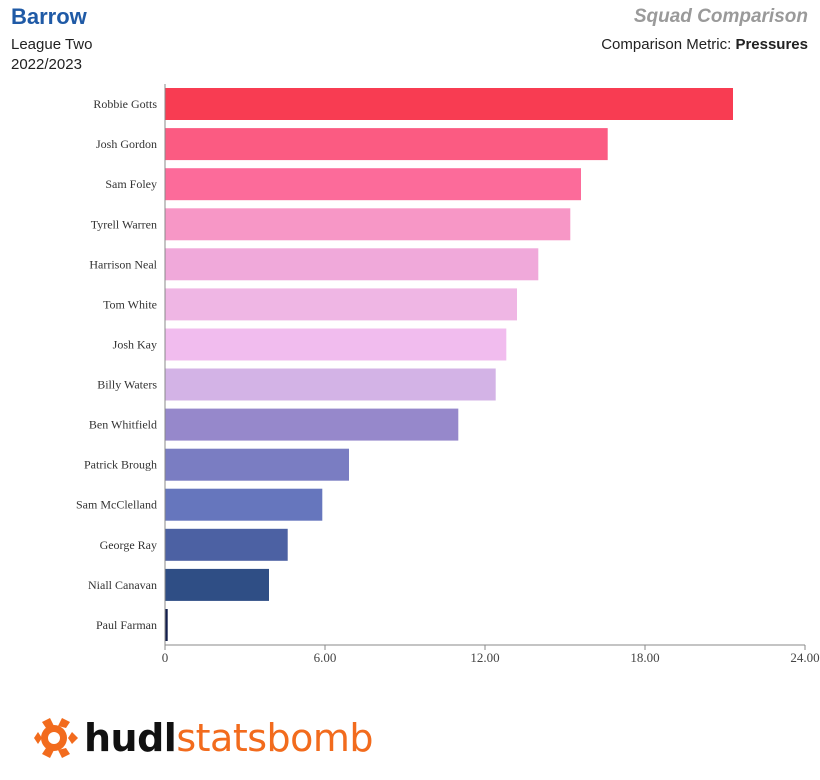  Describe the element at coordinates (130, 304) in the screenshot. I see `category-label: Tom White` at that location.